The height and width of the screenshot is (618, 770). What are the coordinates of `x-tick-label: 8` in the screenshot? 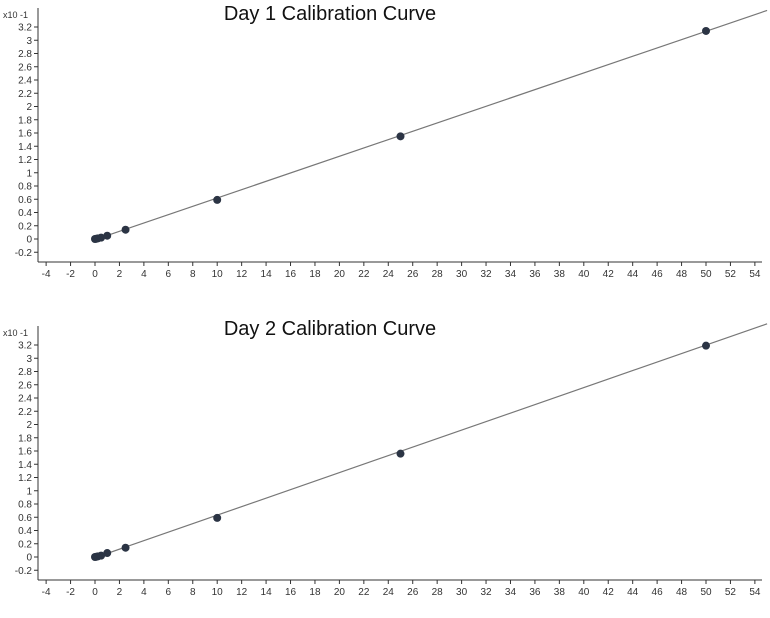 It's located at (193, 274).